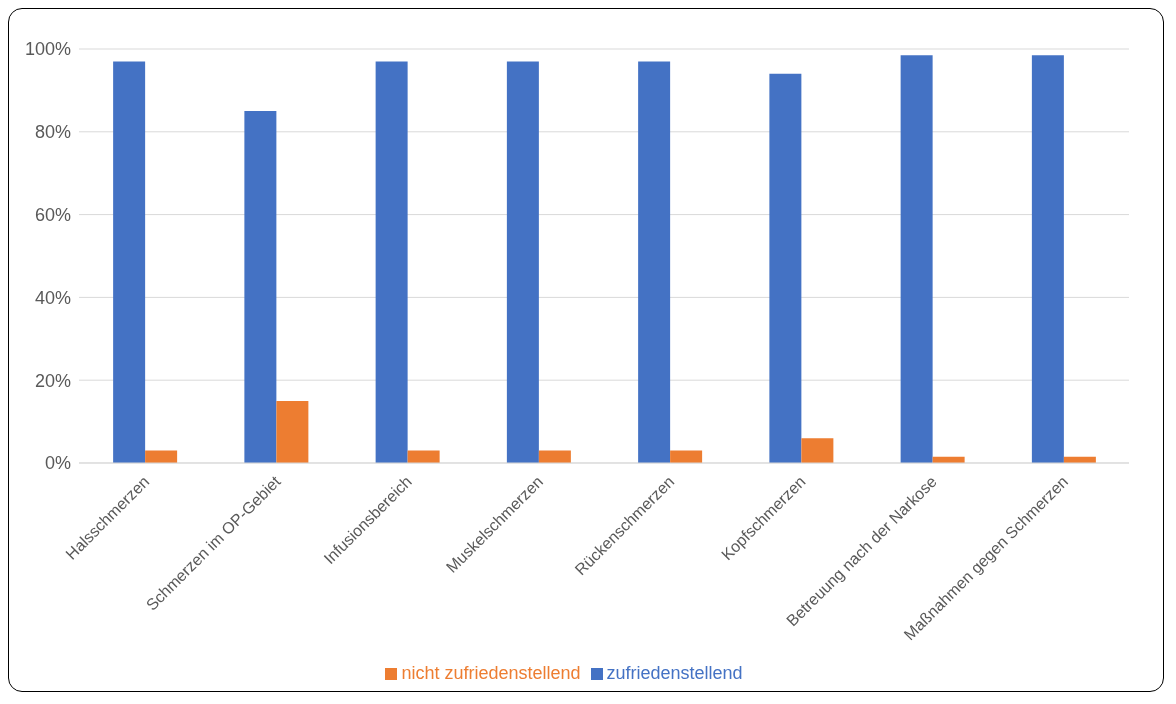 The height and width of the screenshot is (704, 1176). Describe the element at coordinates (52, 132) in the screenshot. I see `y-tick-label: 80%` at that location.